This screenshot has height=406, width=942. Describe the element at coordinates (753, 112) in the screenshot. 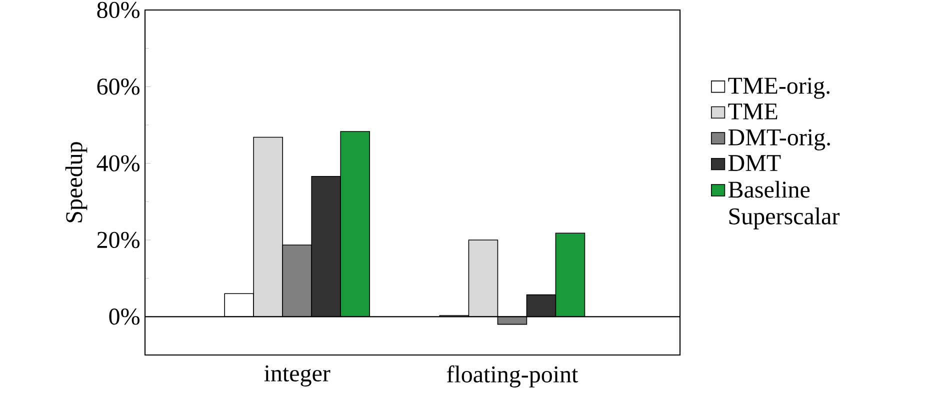

I see `legend-label: TME` at that location.